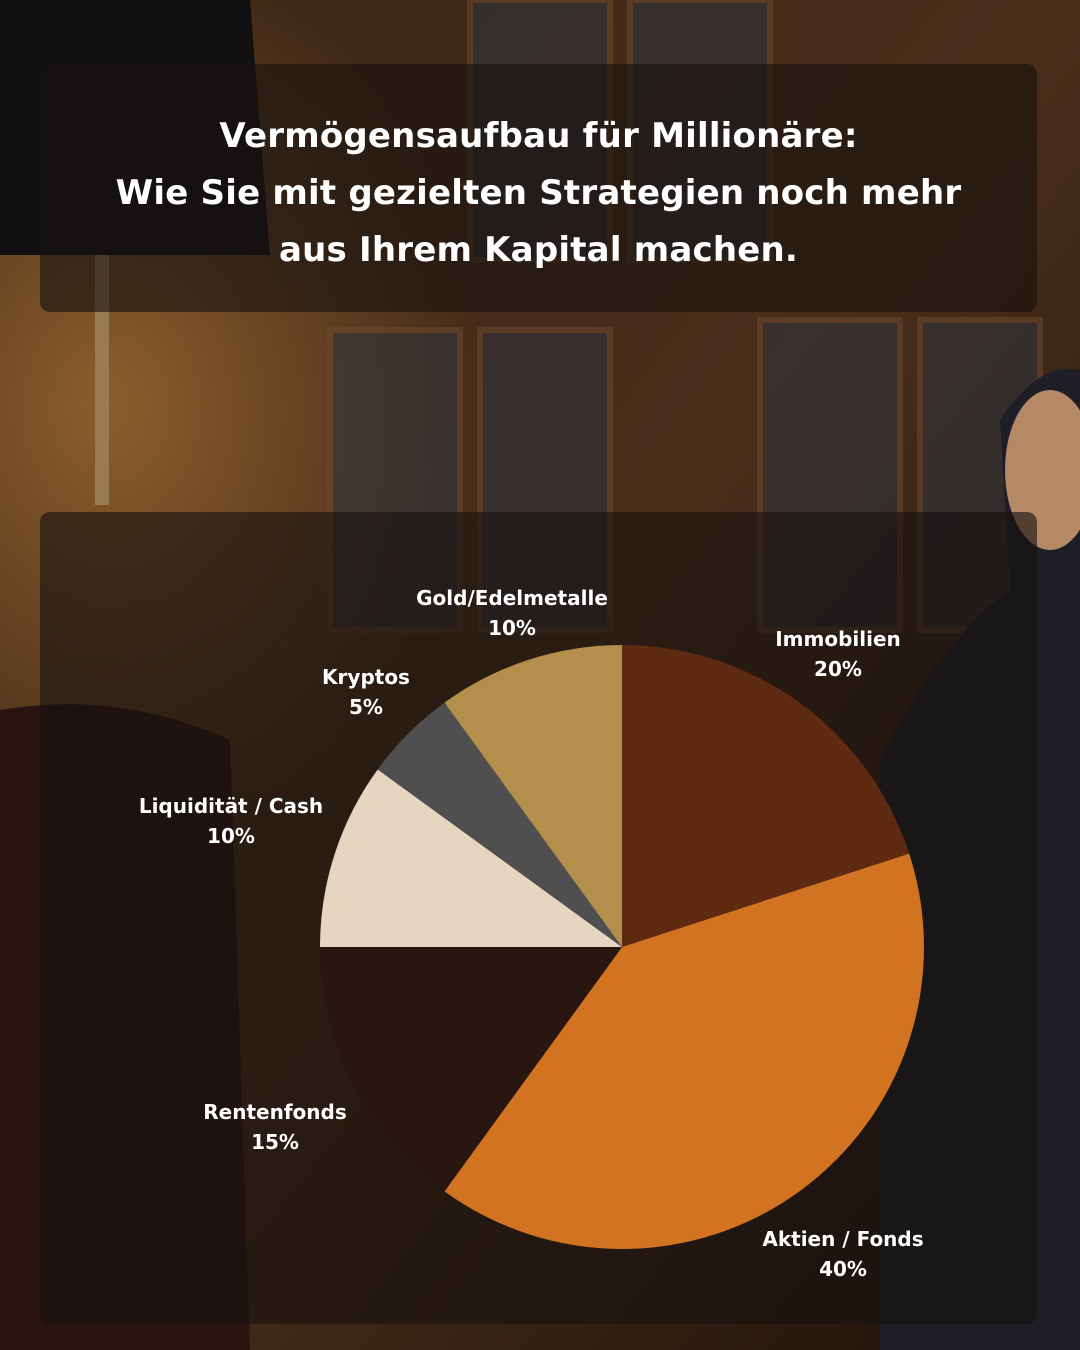 The width and height of the screenshot is (1080, 1350). What do you see at coordinates (231, 821) in the screenshot?
I see `slice-label: Liquidität / Cash 10%` at bounding box center [231, 821].